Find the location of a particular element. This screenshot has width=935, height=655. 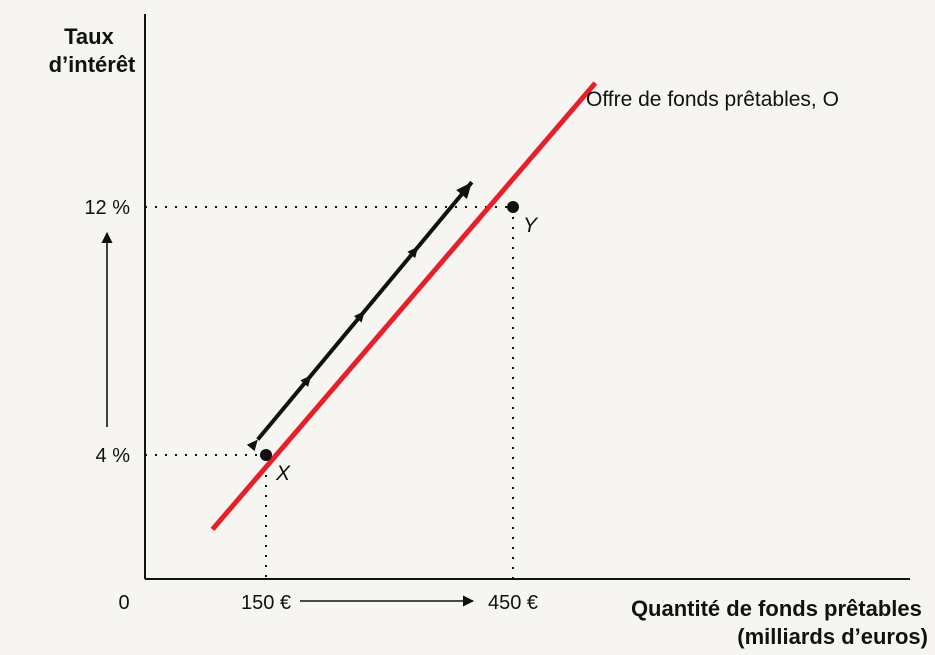

x-axis-title-line-1: Quantité de fonds prêtables is located at coordinates (776, 608).